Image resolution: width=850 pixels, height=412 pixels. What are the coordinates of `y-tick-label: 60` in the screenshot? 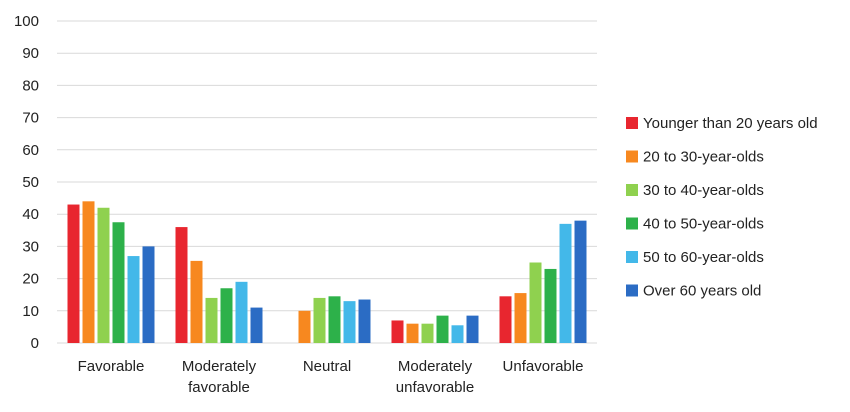 It's located at (30, 150).